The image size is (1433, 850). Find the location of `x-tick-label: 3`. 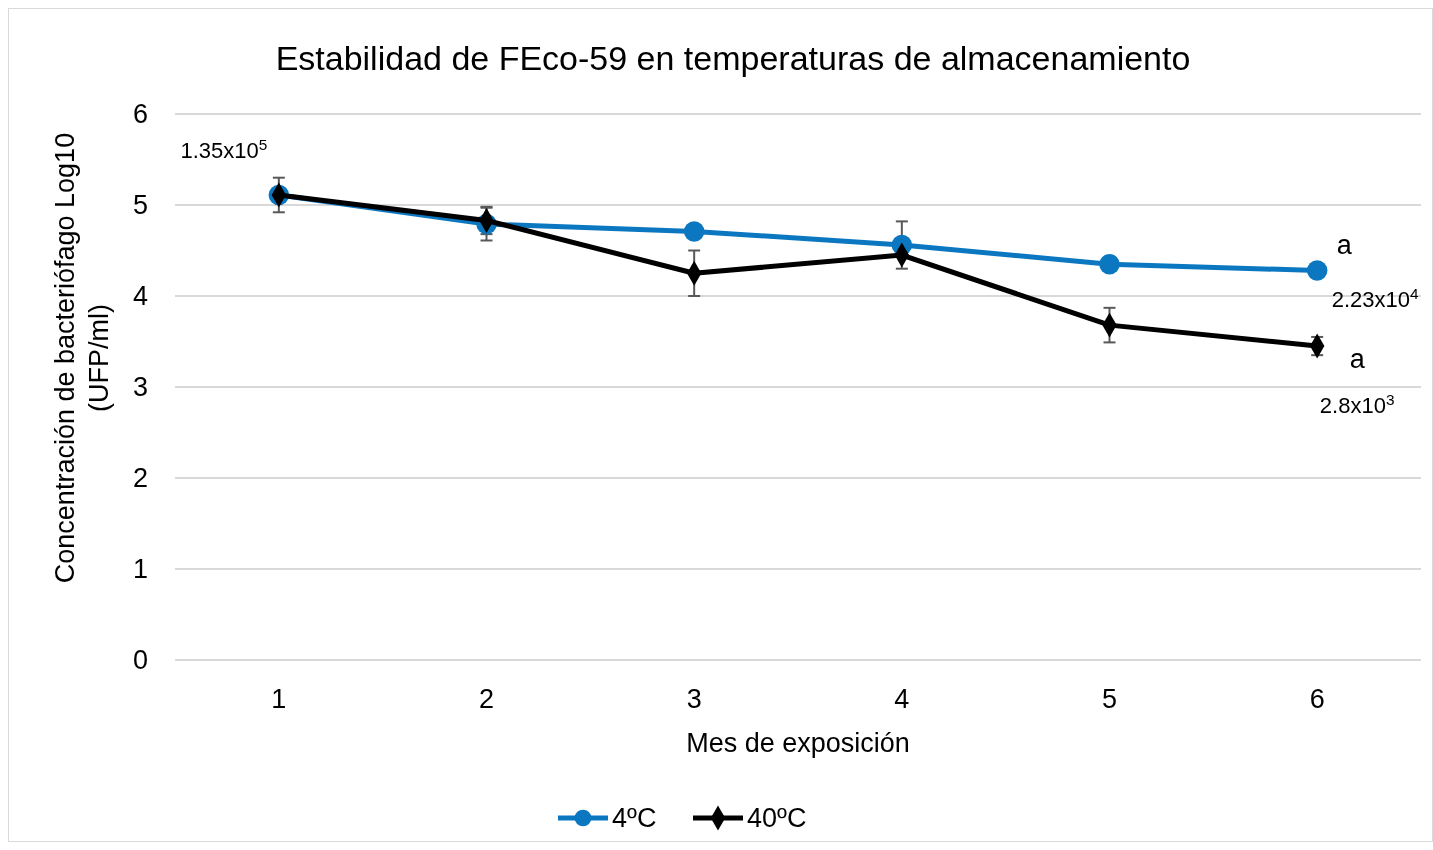

x-tick-label: 3 is located at coordinates (694, 699).